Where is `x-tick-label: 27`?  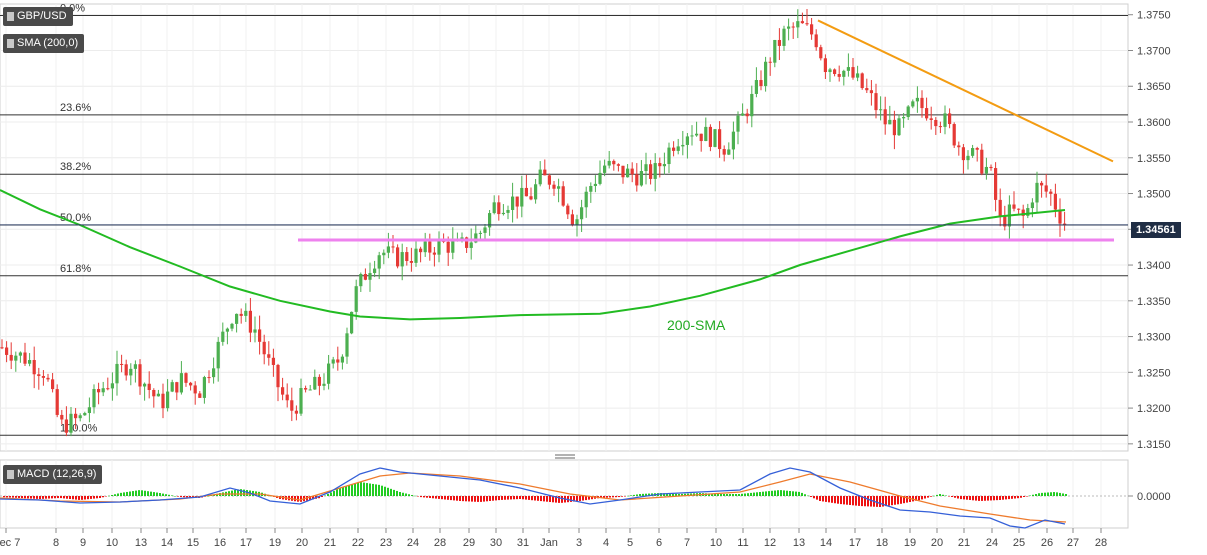 x-tick-label: 27 is located at coordinates (1073, 543).